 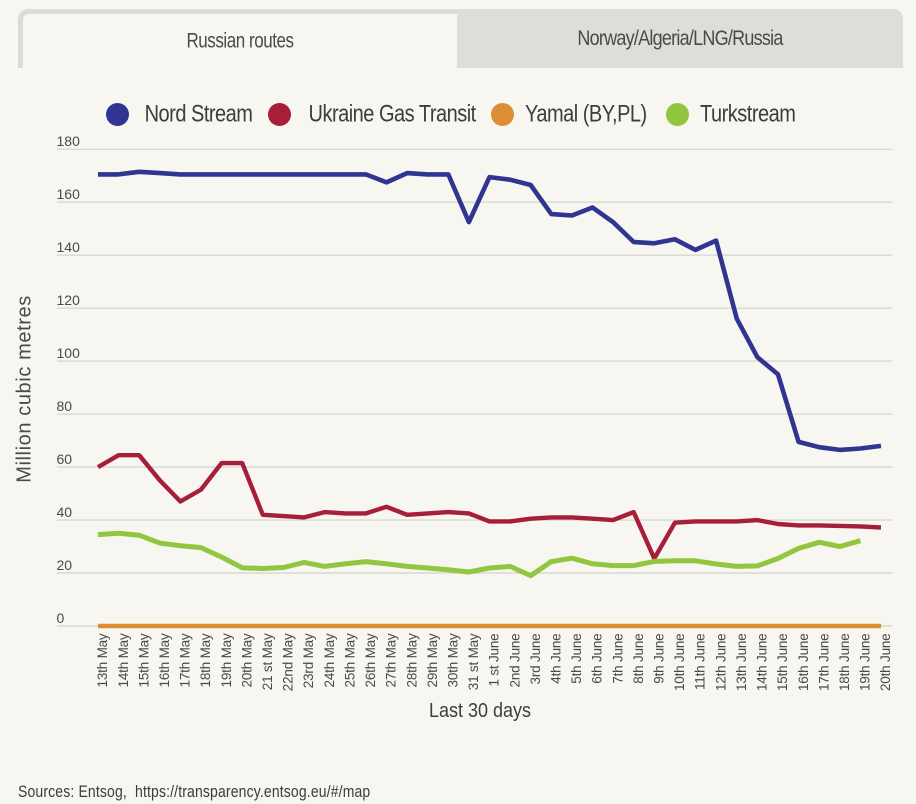 I want to click on svg-text: 20th June, so click(x=885, y=663).